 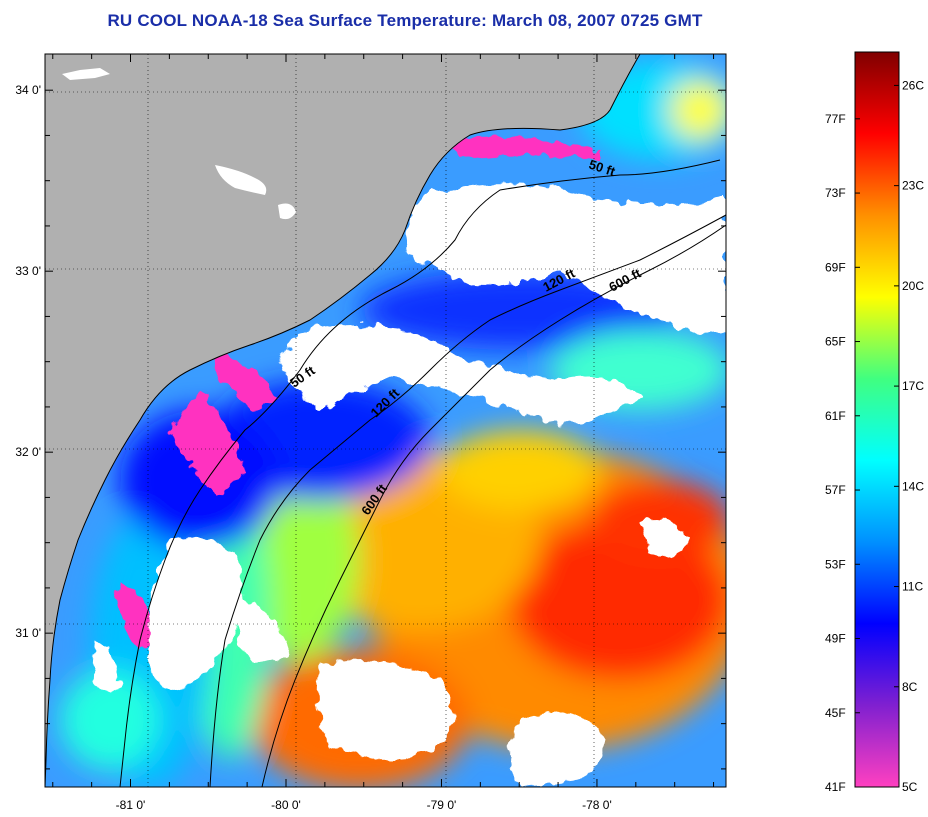 What do you see at coordinates (835, 119) in the screenshot?
I see `colorbar-fahrenheit-label: 77F` at bounding box center [835, 119].